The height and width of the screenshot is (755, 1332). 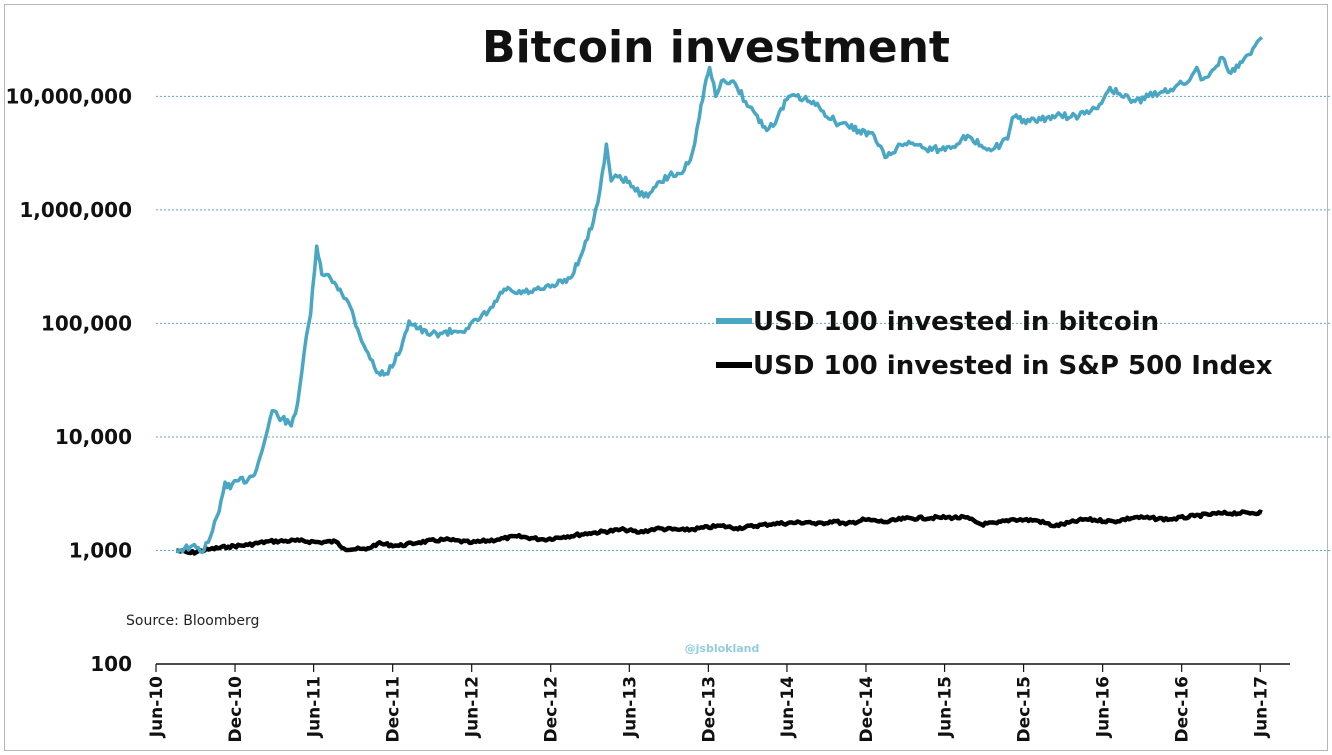 What do you see at coordinates (68, 380) in the screenshot?
I see `y-axis-ticks: 100 1,000 10,000 100,000 1,000,000 10,000,000` at bounding box center [68, 380].